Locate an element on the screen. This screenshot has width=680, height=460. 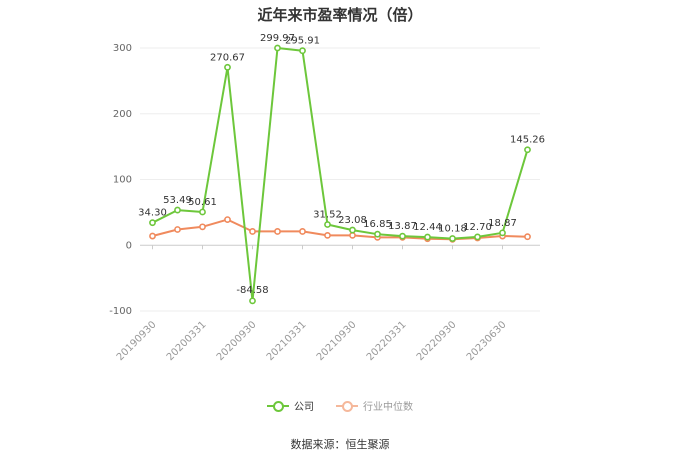
chart-title: 近年来市盈率情况（倍） is located at coordinates (340, 15).